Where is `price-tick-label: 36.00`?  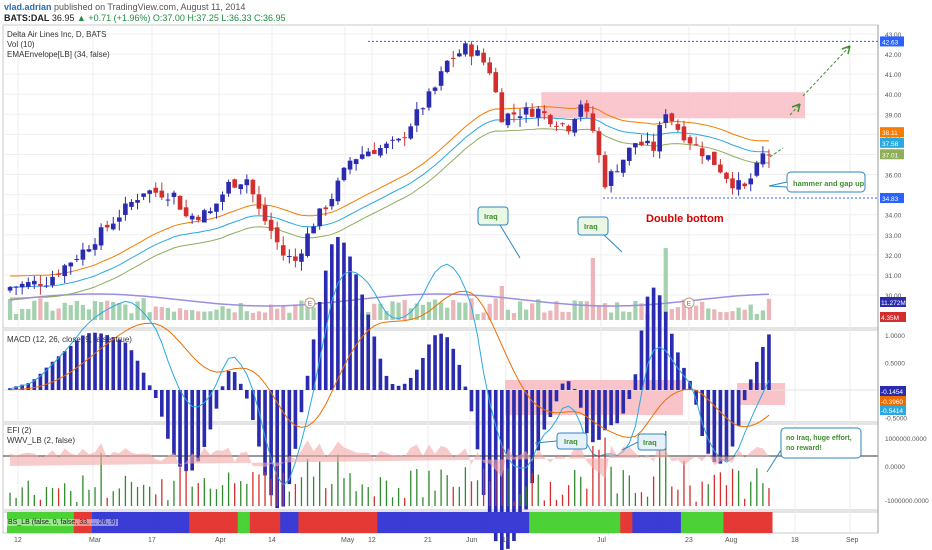
price-tick-label: 36.00 is located at coordinates (893, 176).